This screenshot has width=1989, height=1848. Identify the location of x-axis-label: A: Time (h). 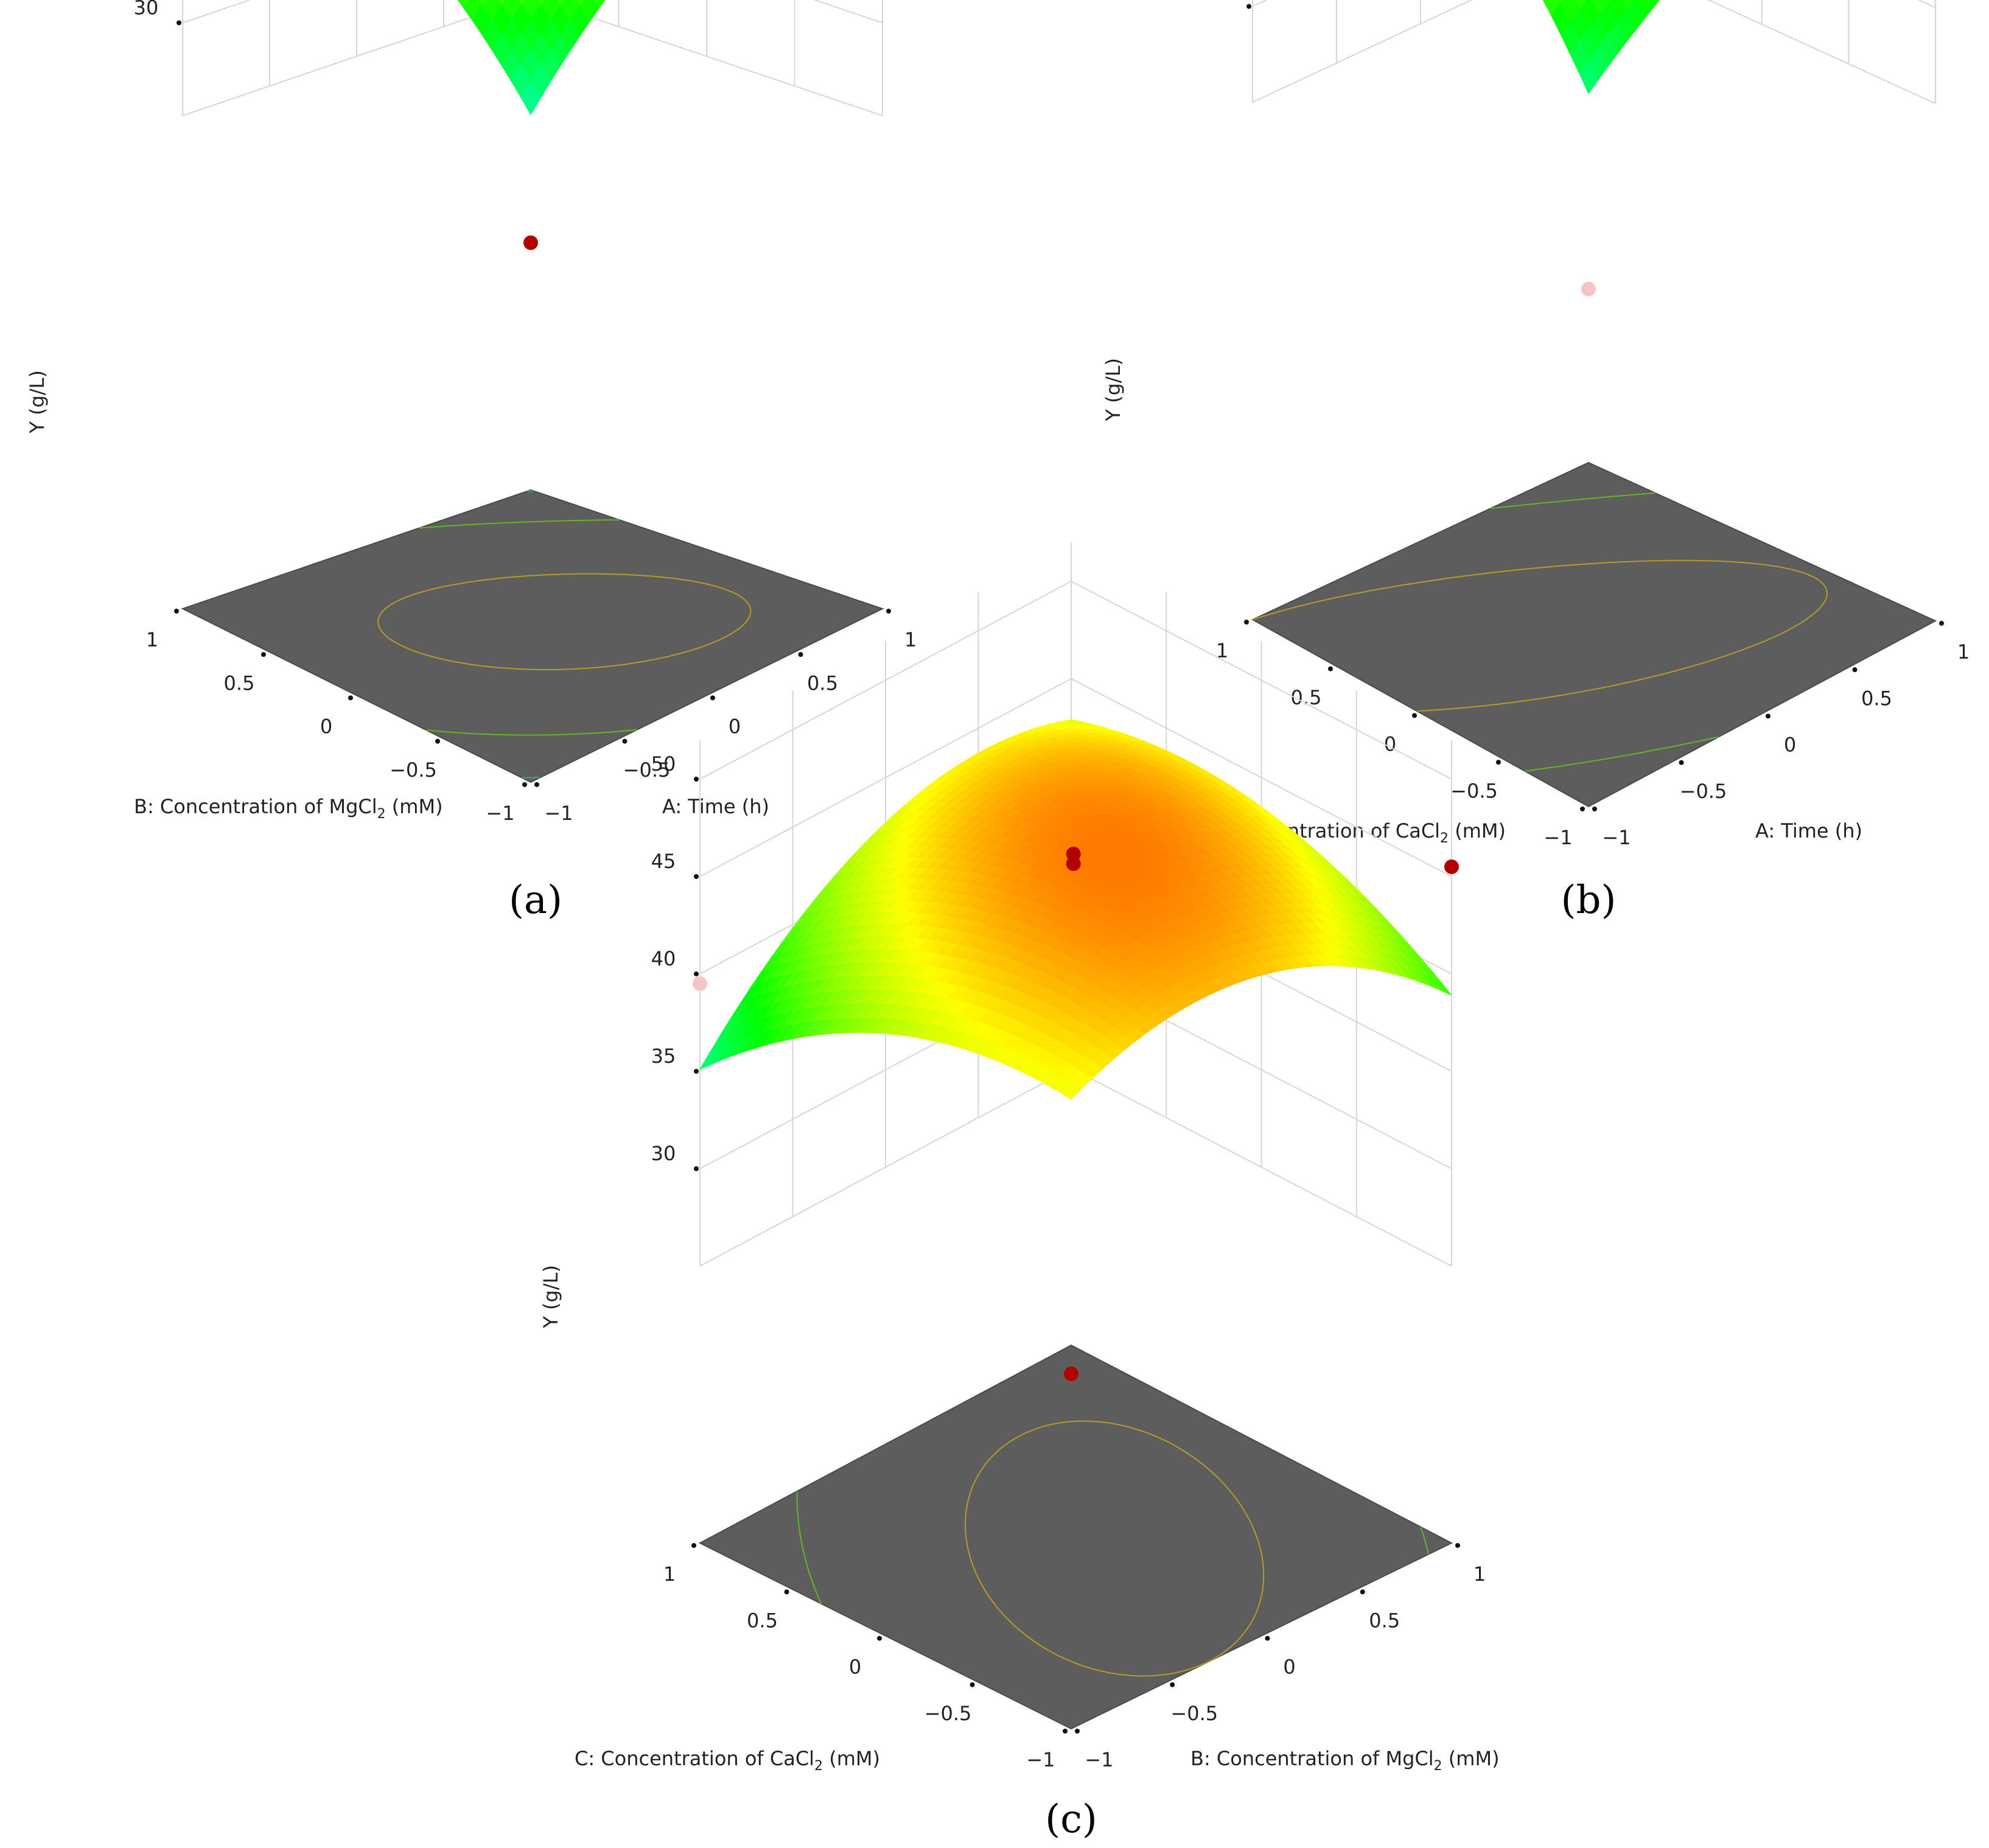
(1808, 830).